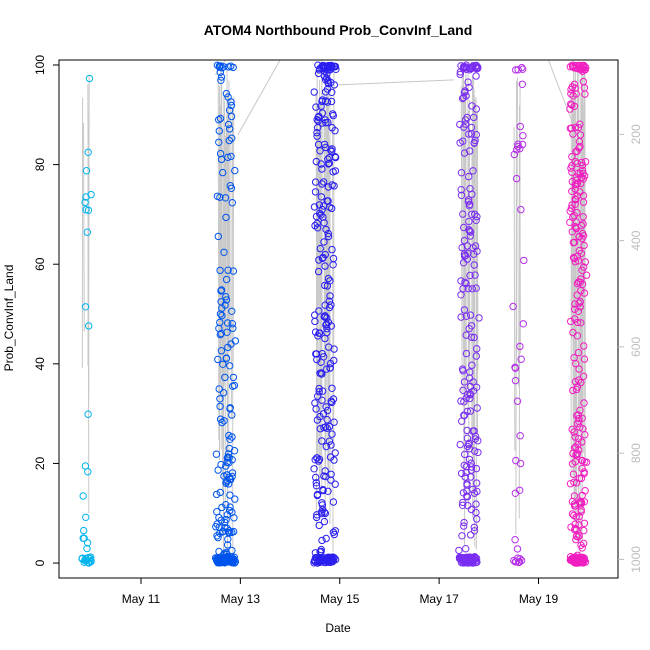 This screenshot has height=650, width=650. What do you see at coordinates (233, 230) in the screenshot?
I see `trace-line` at bounding box center [233, 230].